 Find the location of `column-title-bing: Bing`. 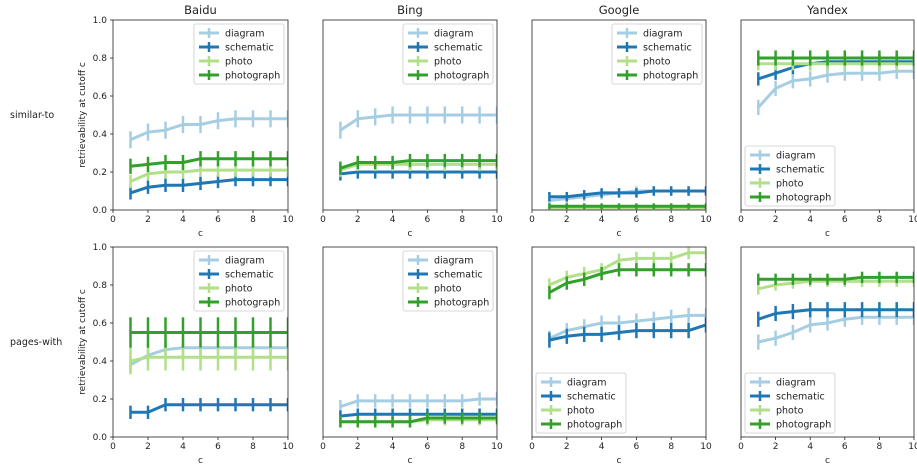

column-title-bing: Bing is located at coordinates (410, 10).